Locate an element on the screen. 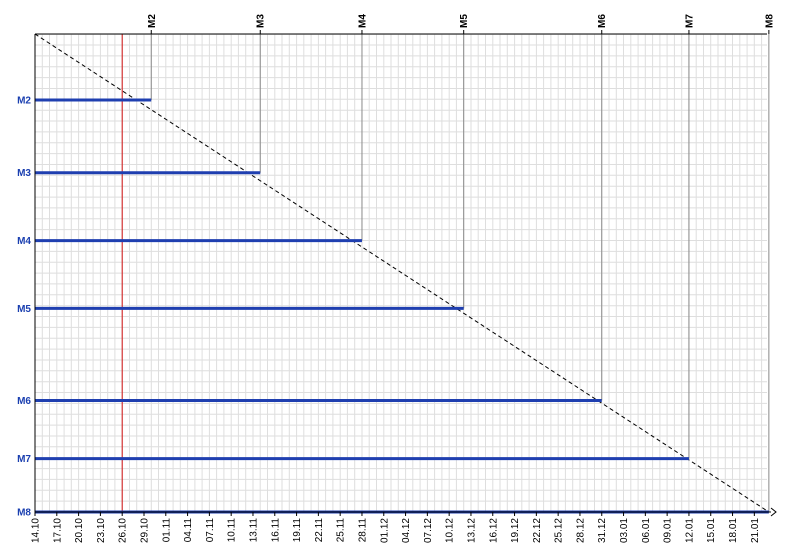 The image size is (806, 559). x-tick-label: 18.01 is located at coordinates (733, 530).